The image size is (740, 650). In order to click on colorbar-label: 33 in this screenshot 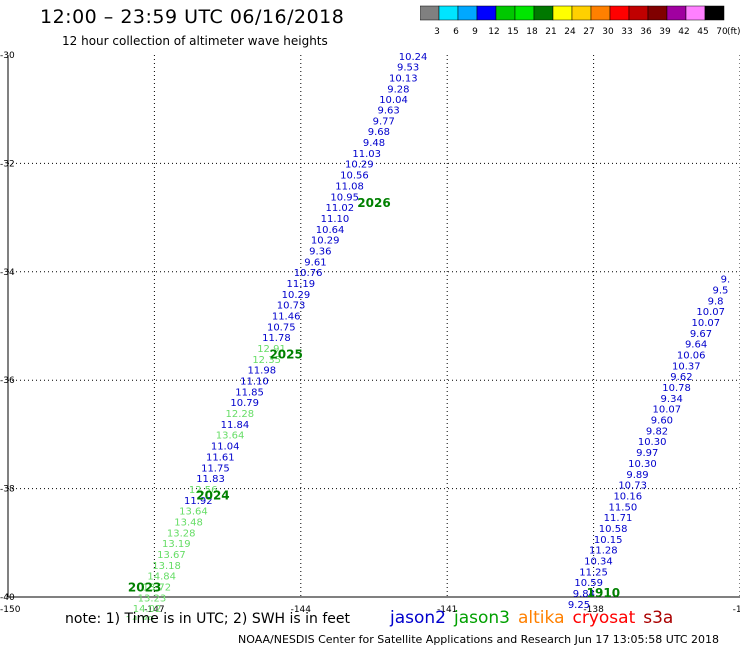, I will do `click(626, 32)`.